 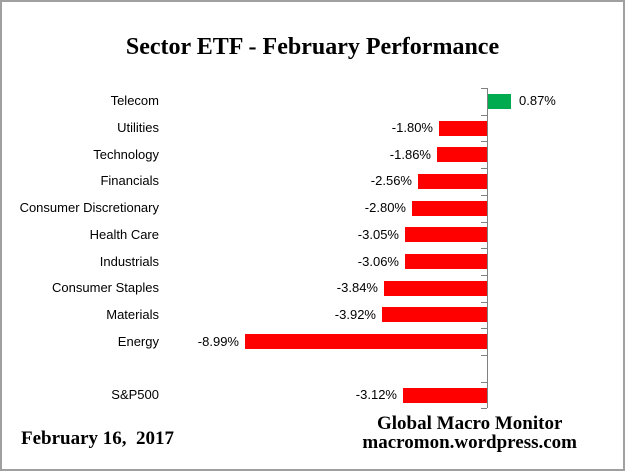 I want to click on brand-name: Global Macro Monitor, so click(x=469, y=423).